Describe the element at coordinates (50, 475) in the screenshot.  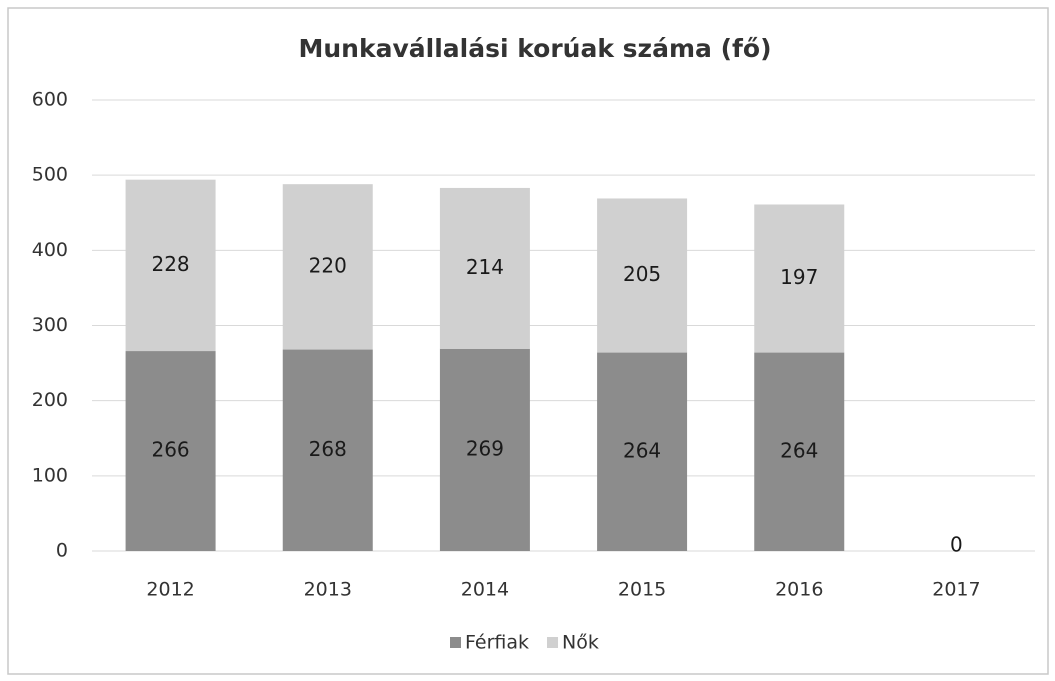
I see `y-tick-label: 100` at that location.